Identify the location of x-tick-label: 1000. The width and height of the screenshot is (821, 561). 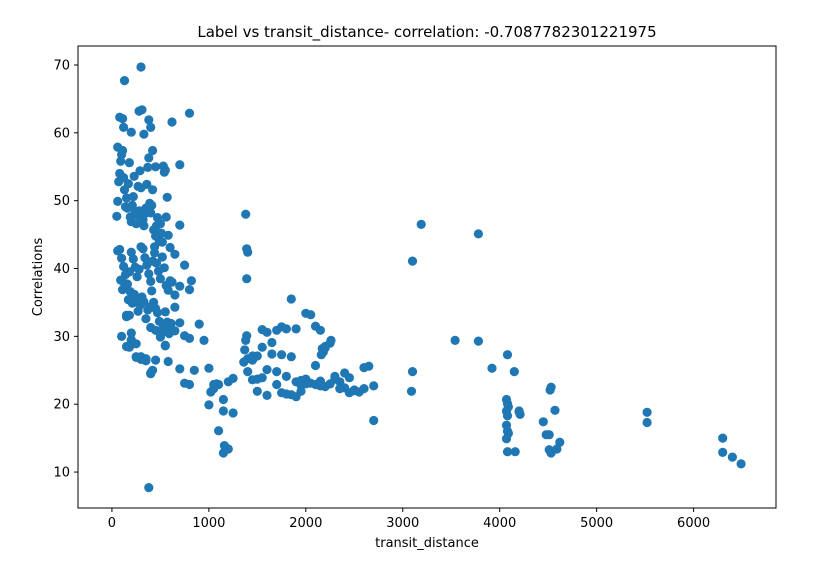
(208, 523).